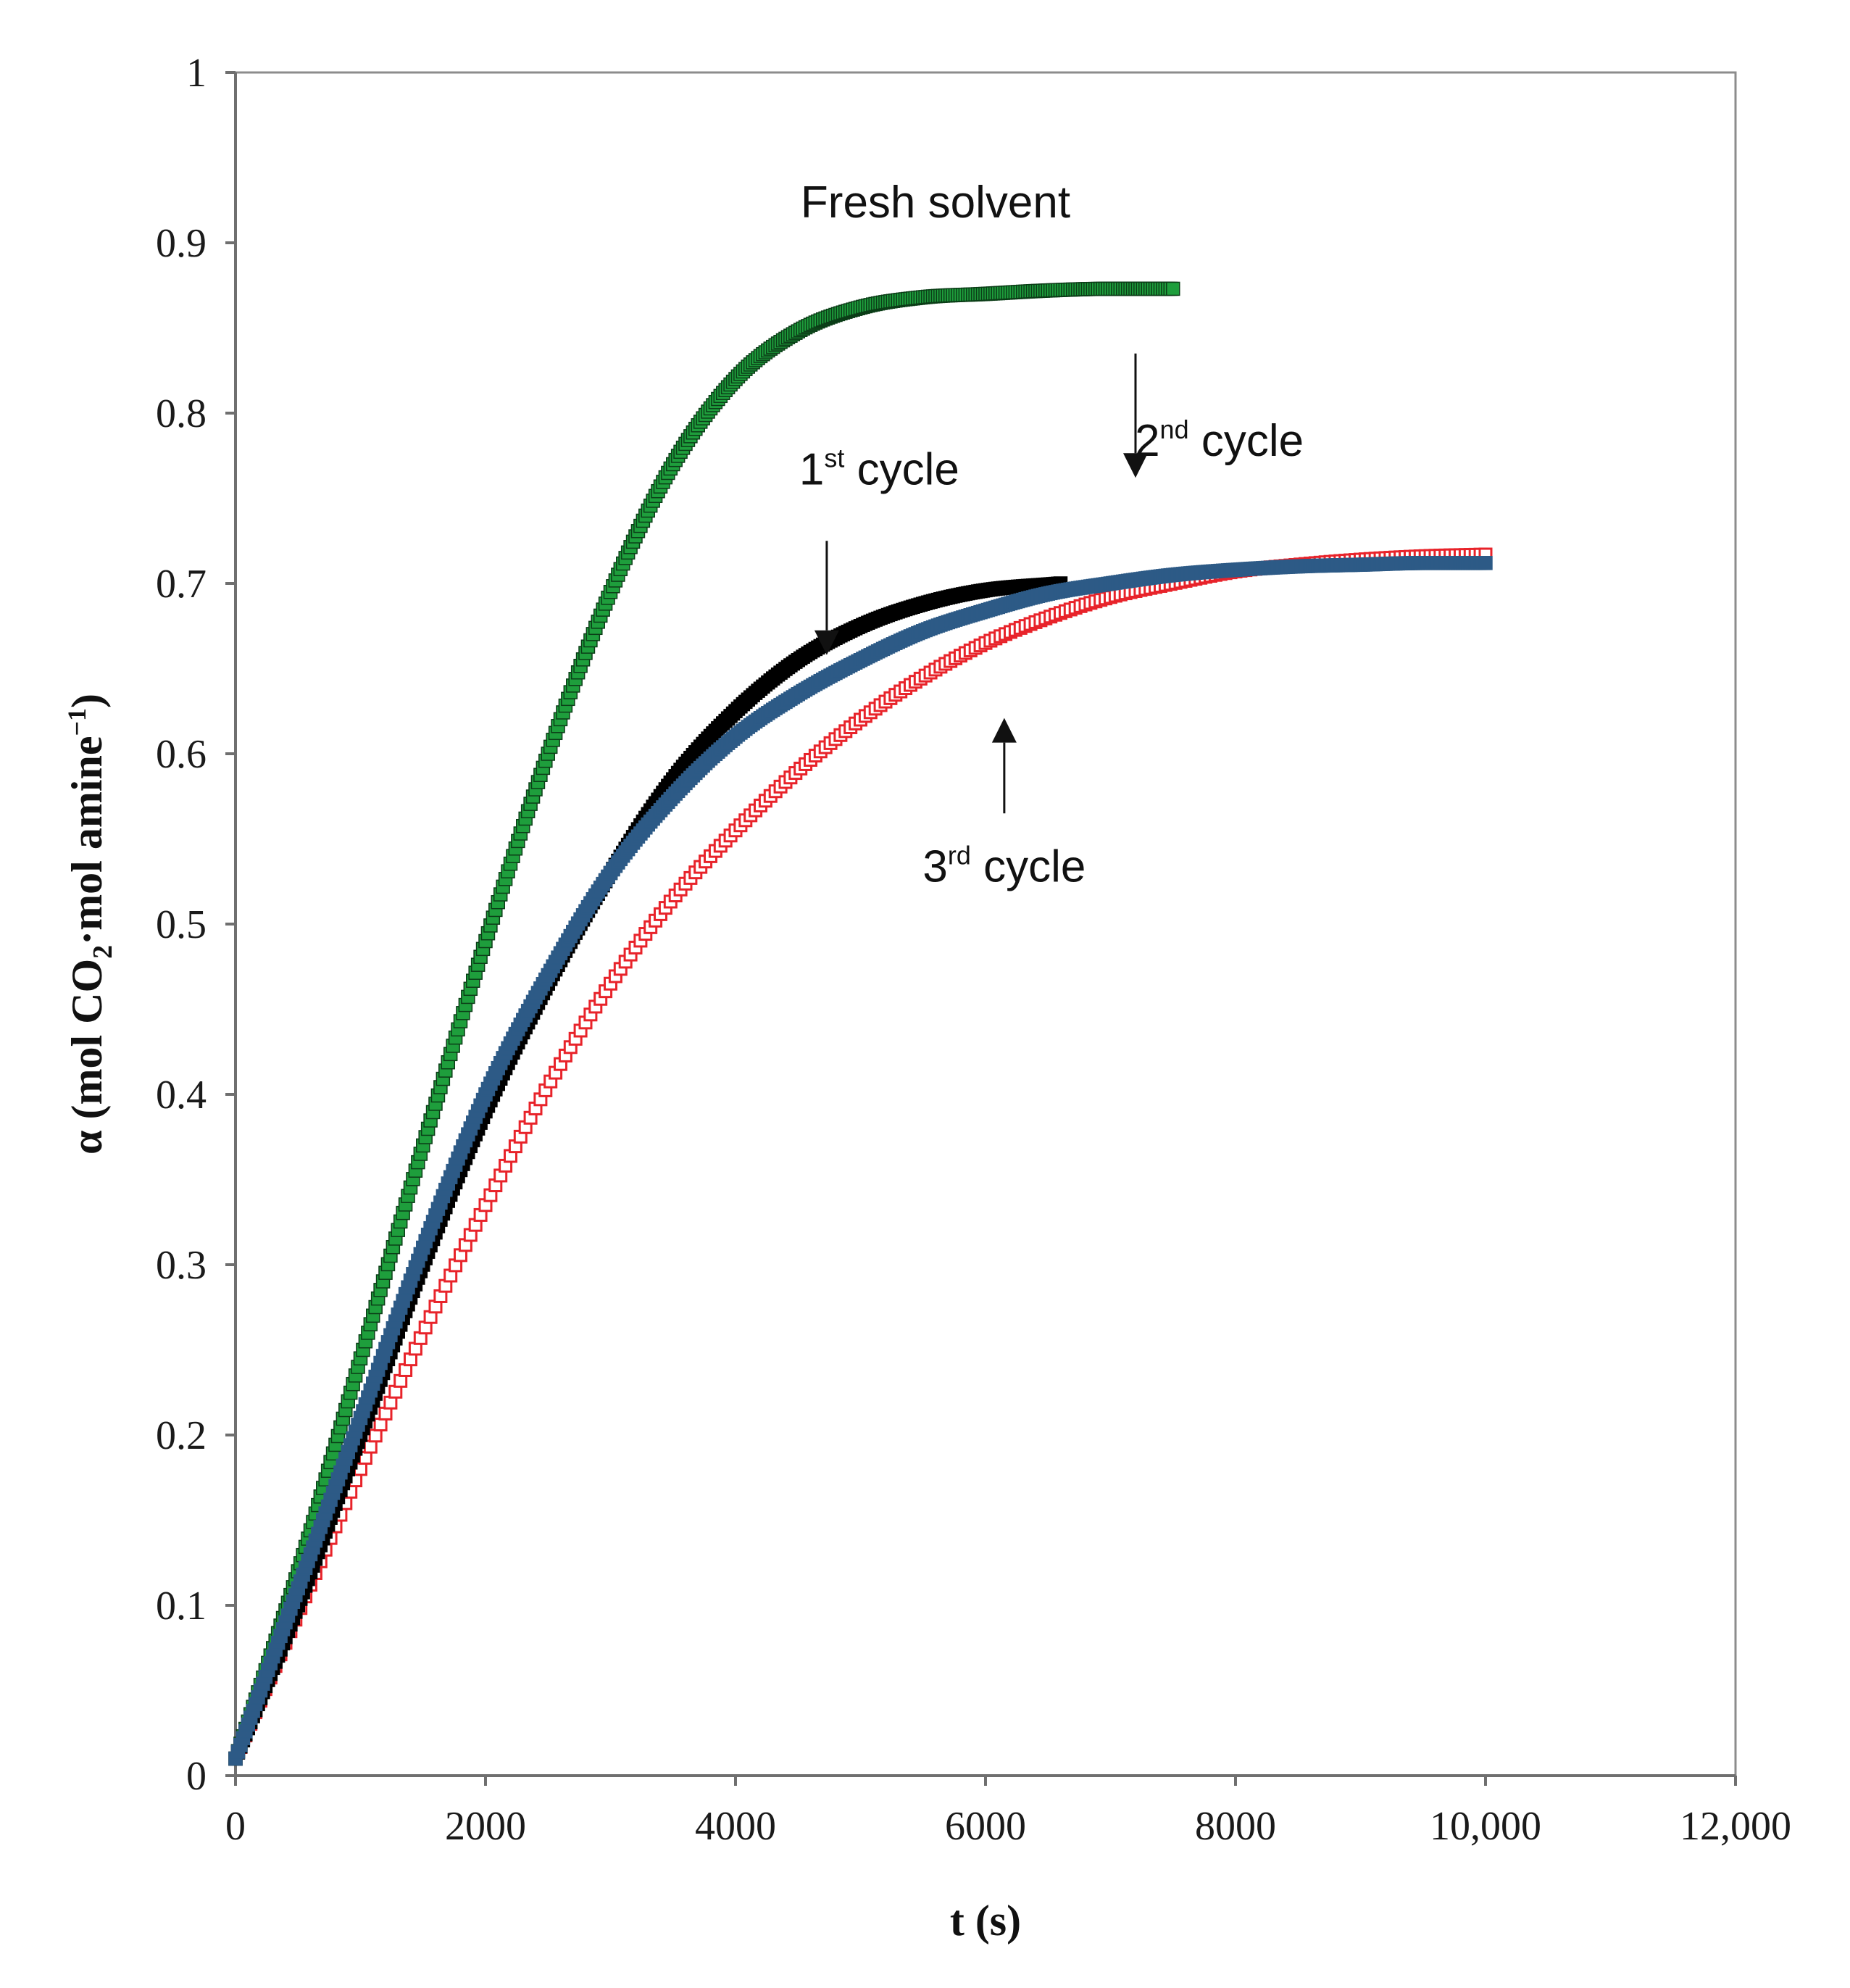 Image resolution: width=1850 pixels, height=1988 pixels. Describe the element at coordinates (181, 1265) in the screenshot. I see `y-tick-label: 0.3` at that location.